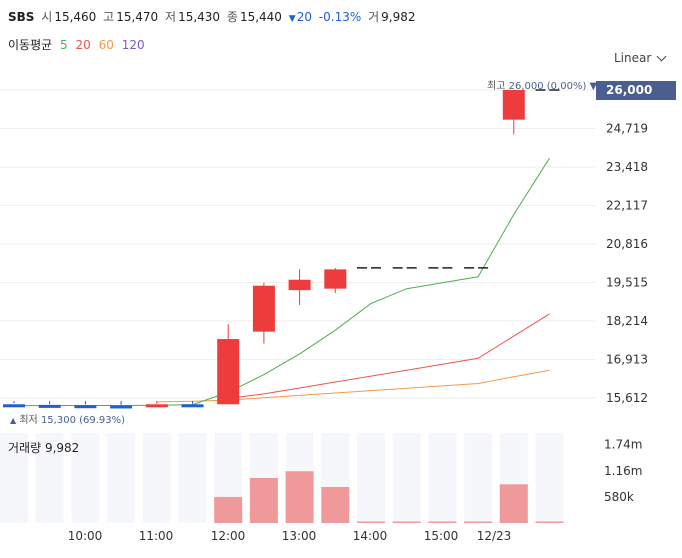  I want to click on moving-average-legend: 이동평균 5 20 60 120, so click(78, 44).